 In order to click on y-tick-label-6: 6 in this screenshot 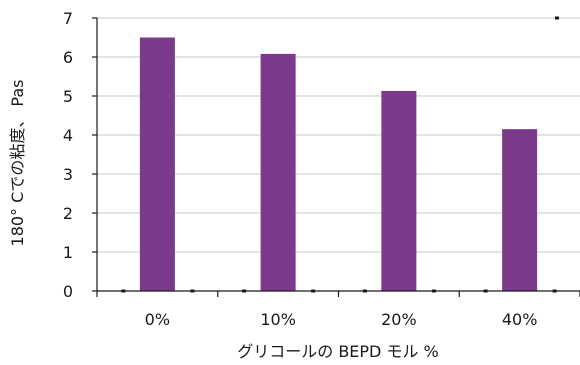, I will do `click(68, 57)`.